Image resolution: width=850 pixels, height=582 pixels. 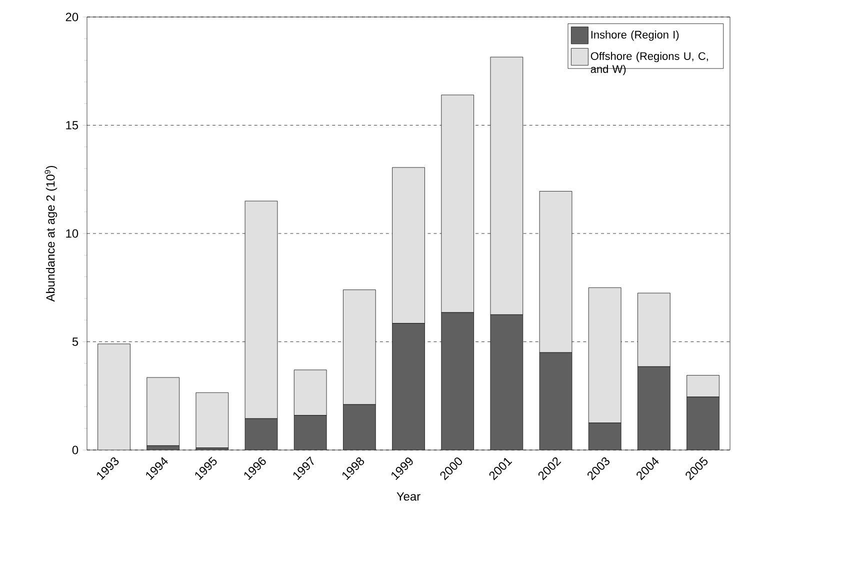 I want to click on y-tick-label: 0, so click(x=75, y=450).